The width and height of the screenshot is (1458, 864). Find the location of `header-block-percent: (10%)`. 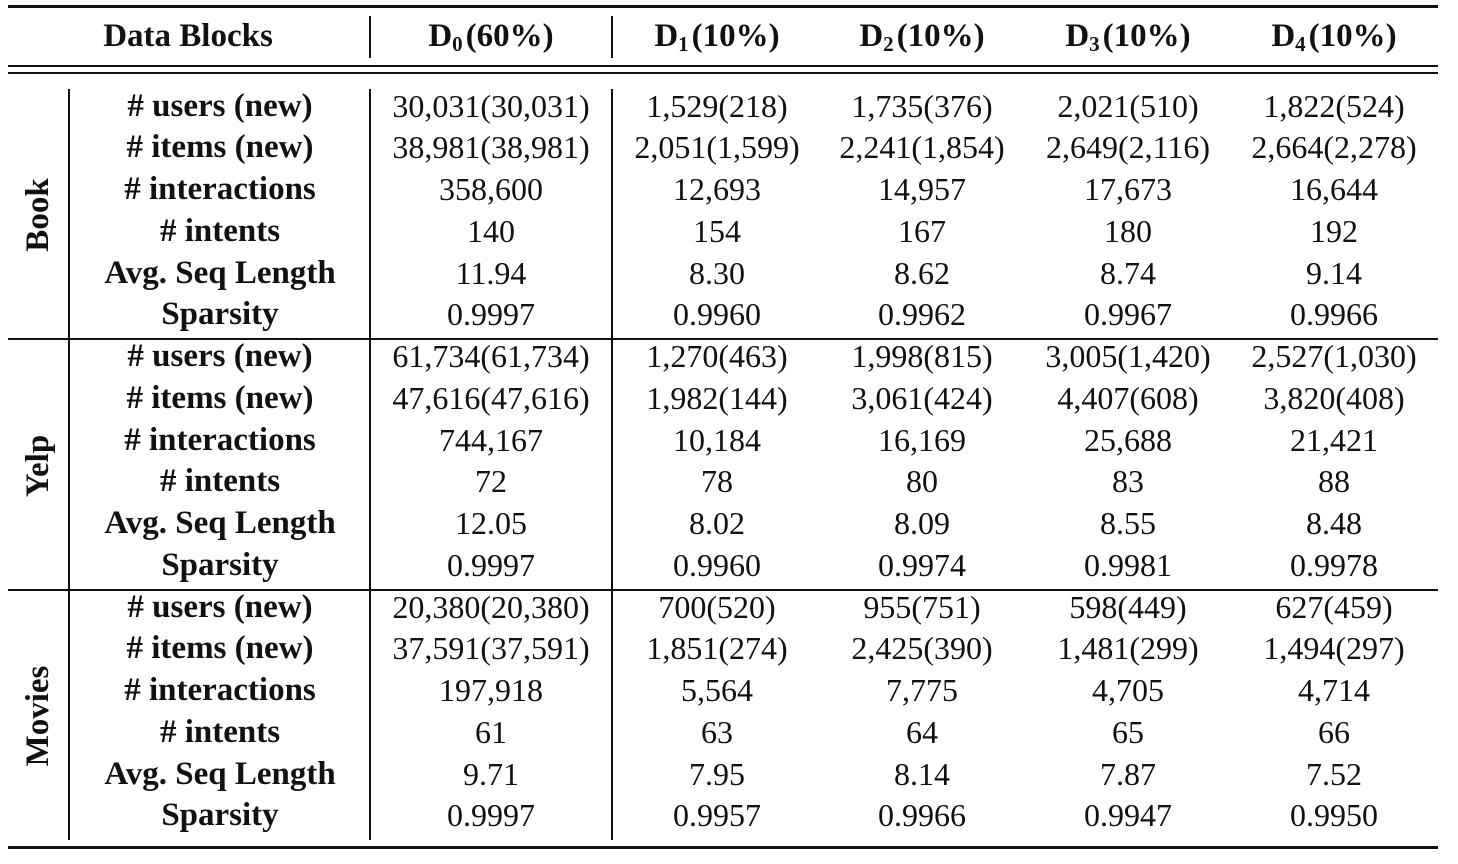

header-block-percent: (10%) is located at coordinates (940, 35).